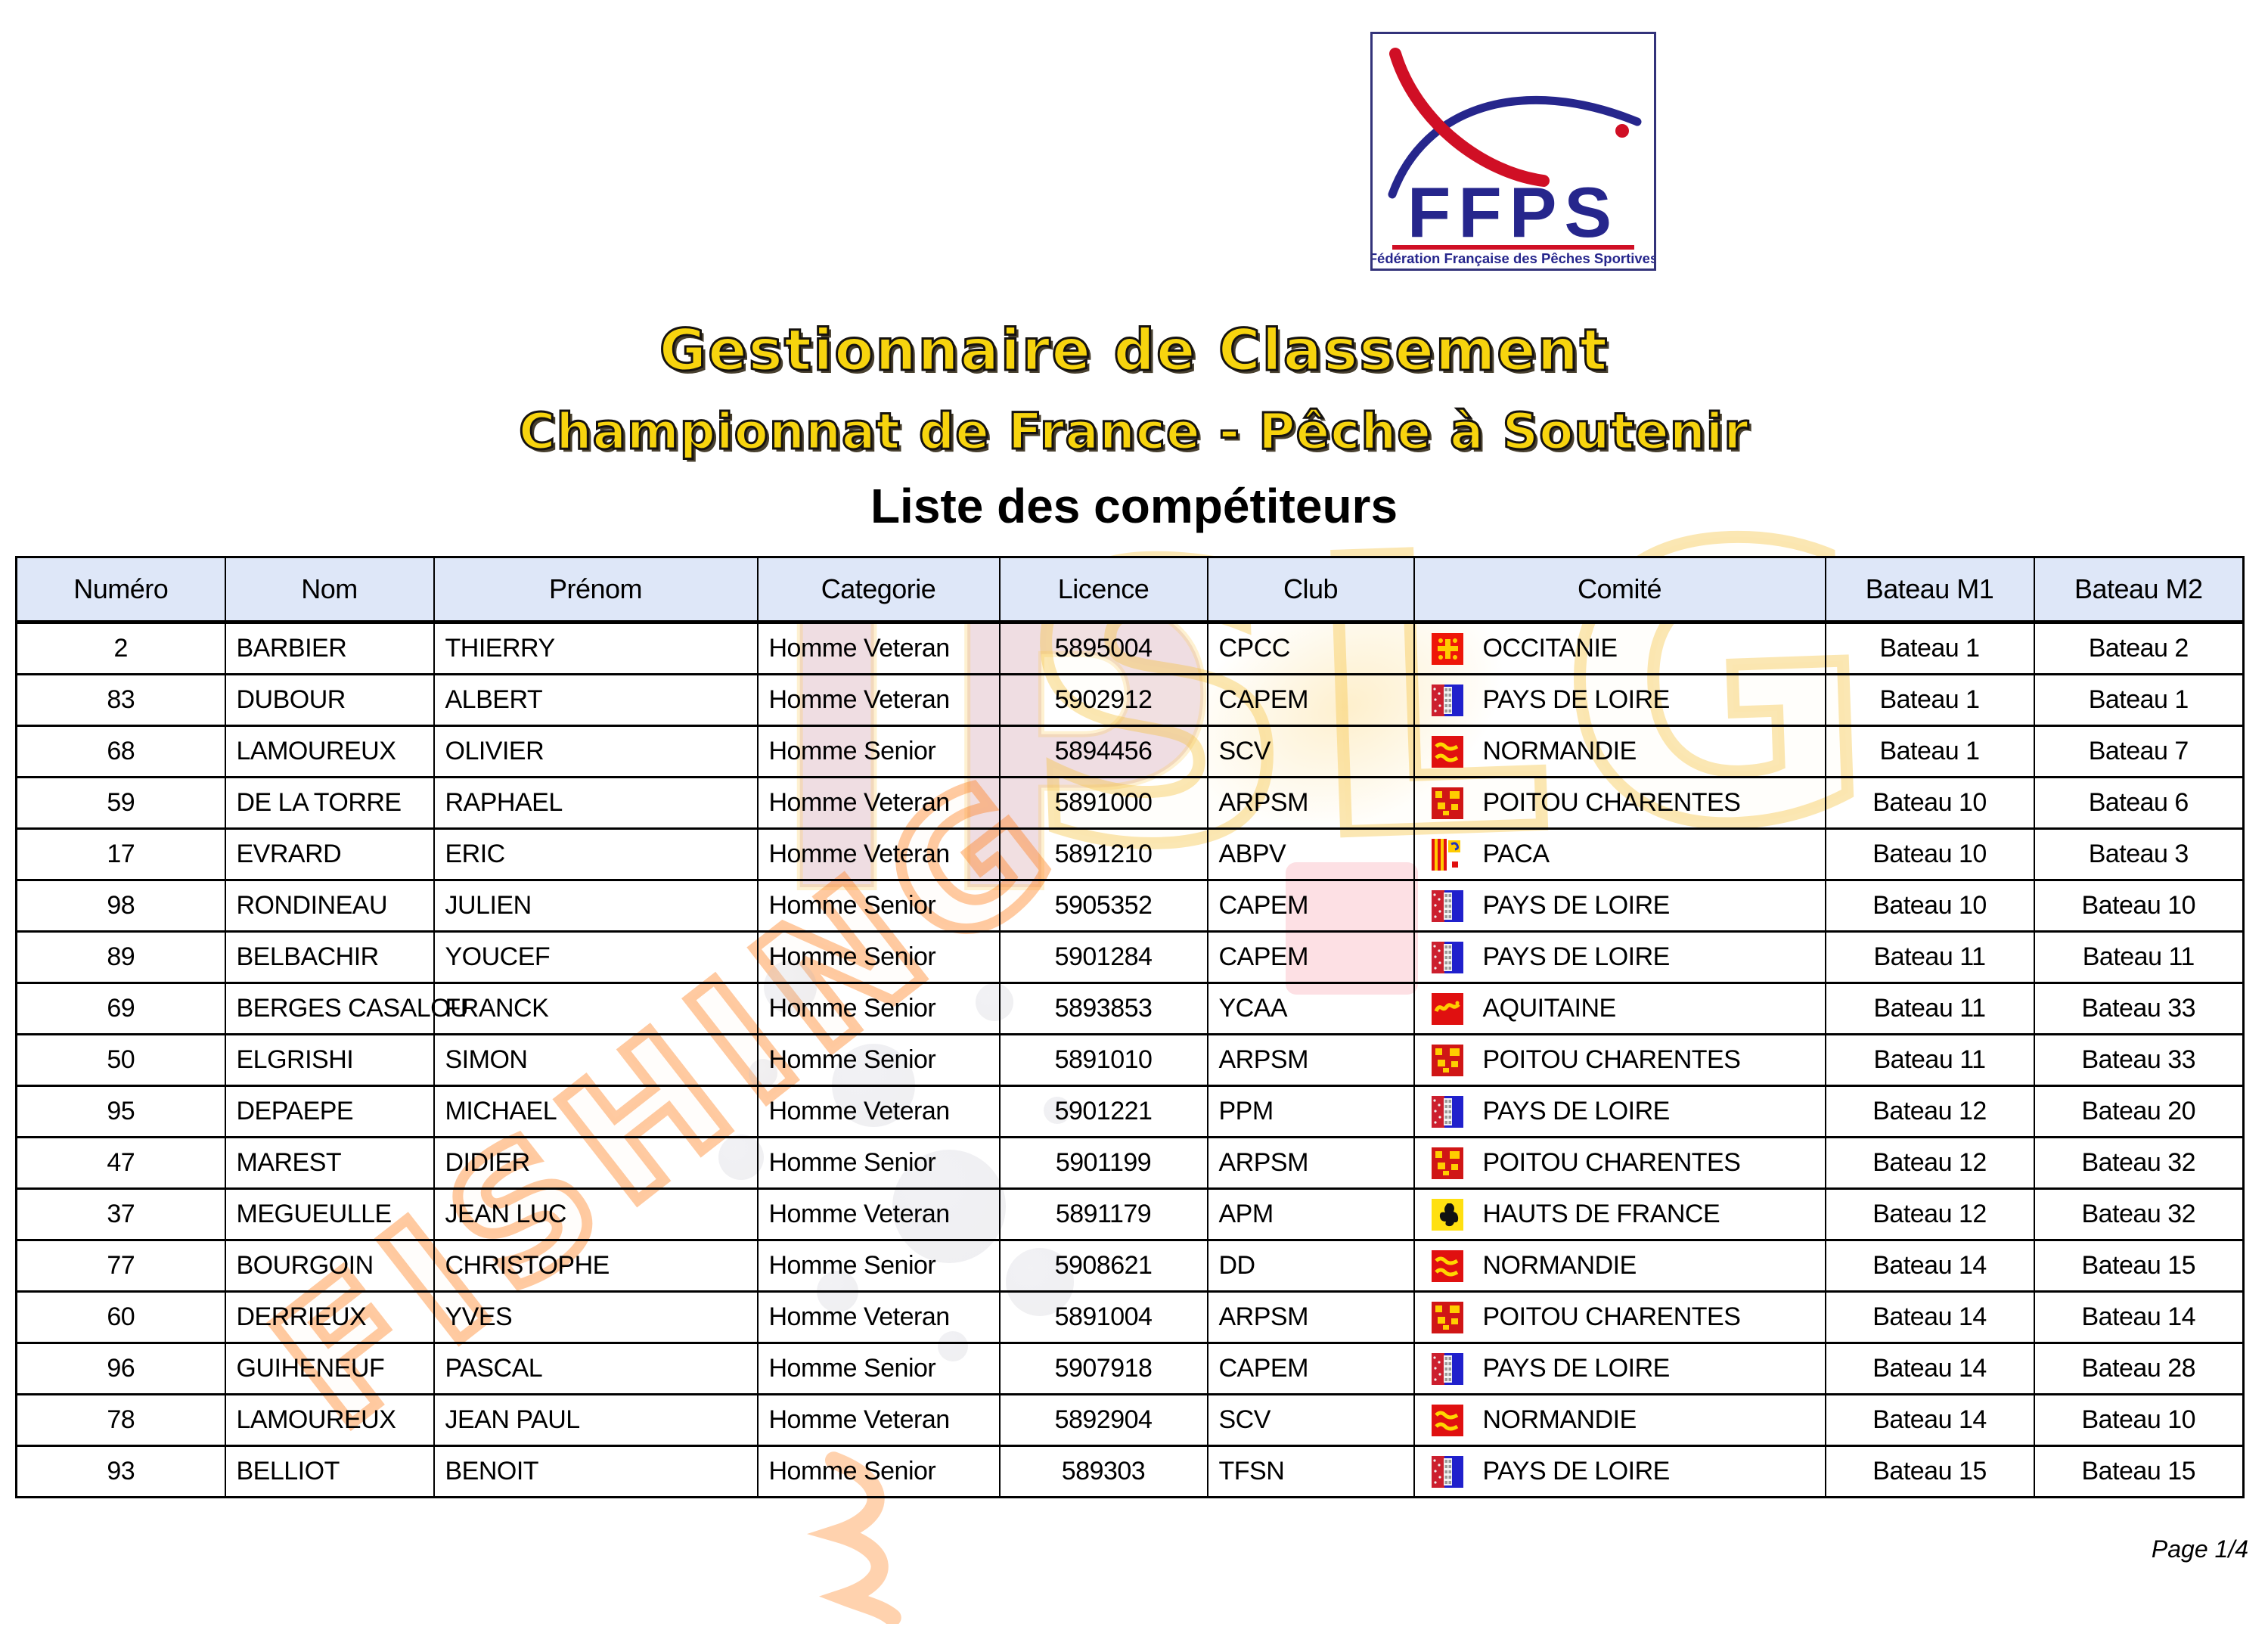 This screenshot has height=1636, width=2268. I want to click on cell-bateau-m2: Bateau 32, so click(2139, 1163).